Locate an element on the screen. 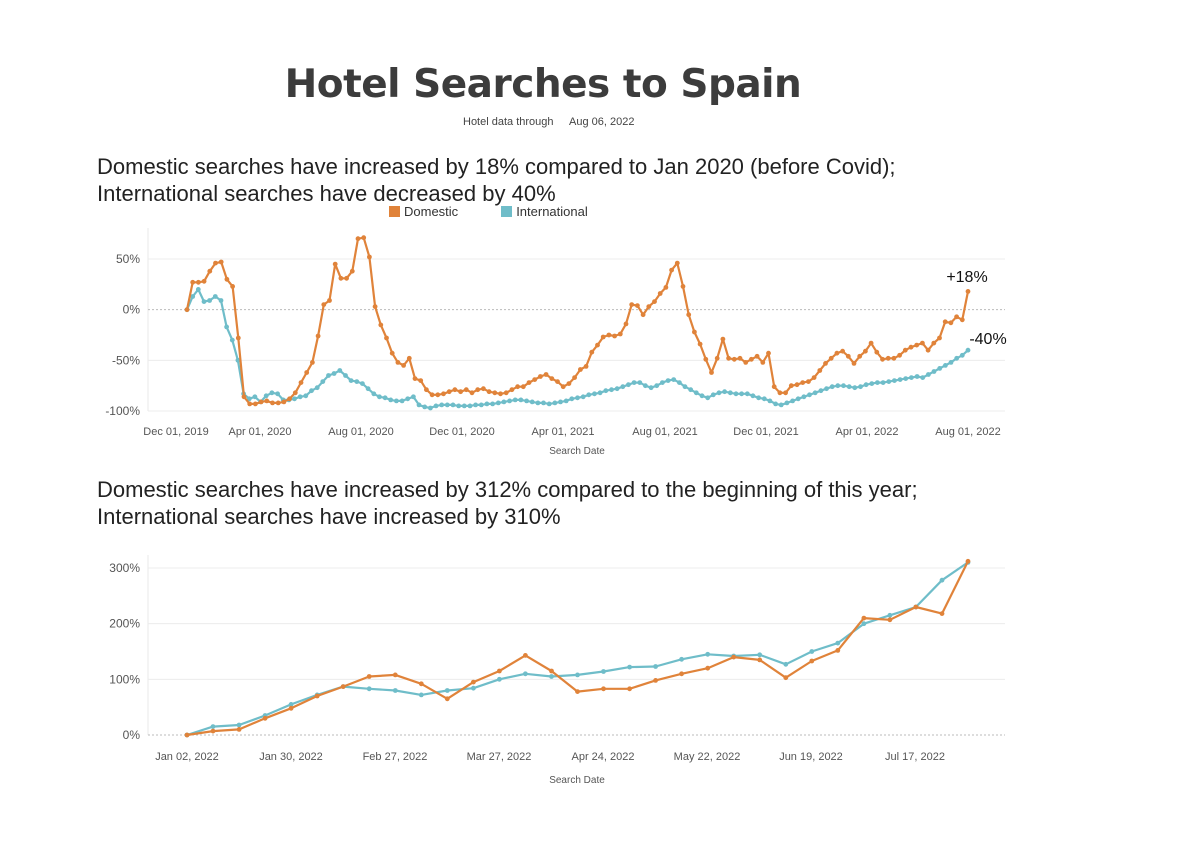 Image resolution: width=1200 pixels, height=848 pixels. annotation: +18% is located at coordinates (966, 277).